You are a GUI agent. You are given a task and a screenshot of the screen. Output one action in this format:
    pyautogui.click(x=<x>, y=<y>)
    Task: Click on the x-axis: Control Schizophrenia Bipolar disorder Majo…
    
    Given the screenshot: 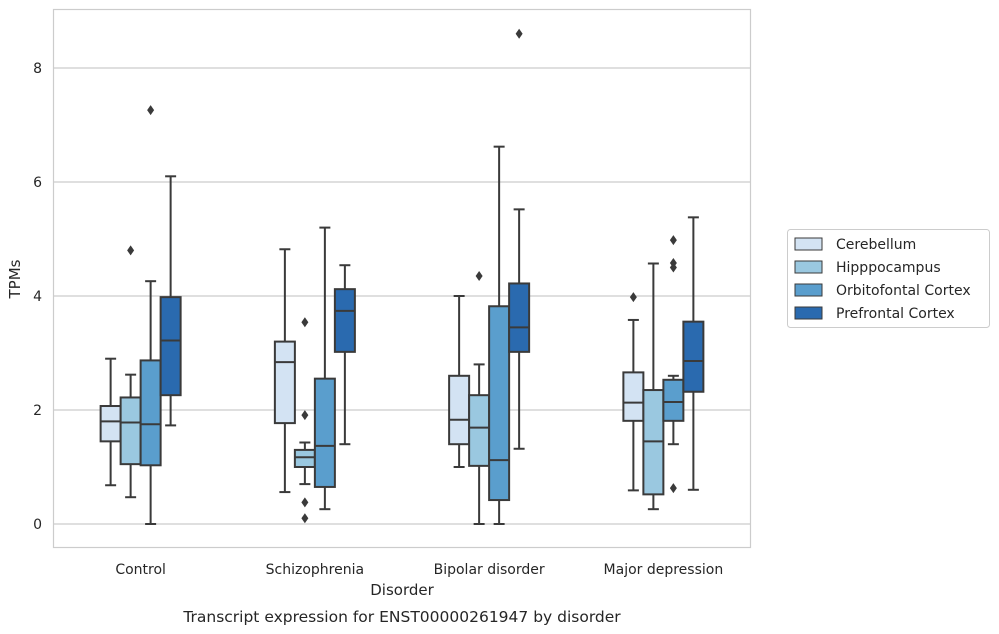 What is the action you would take?
    pyautogui.click(x=419, y=570)
    